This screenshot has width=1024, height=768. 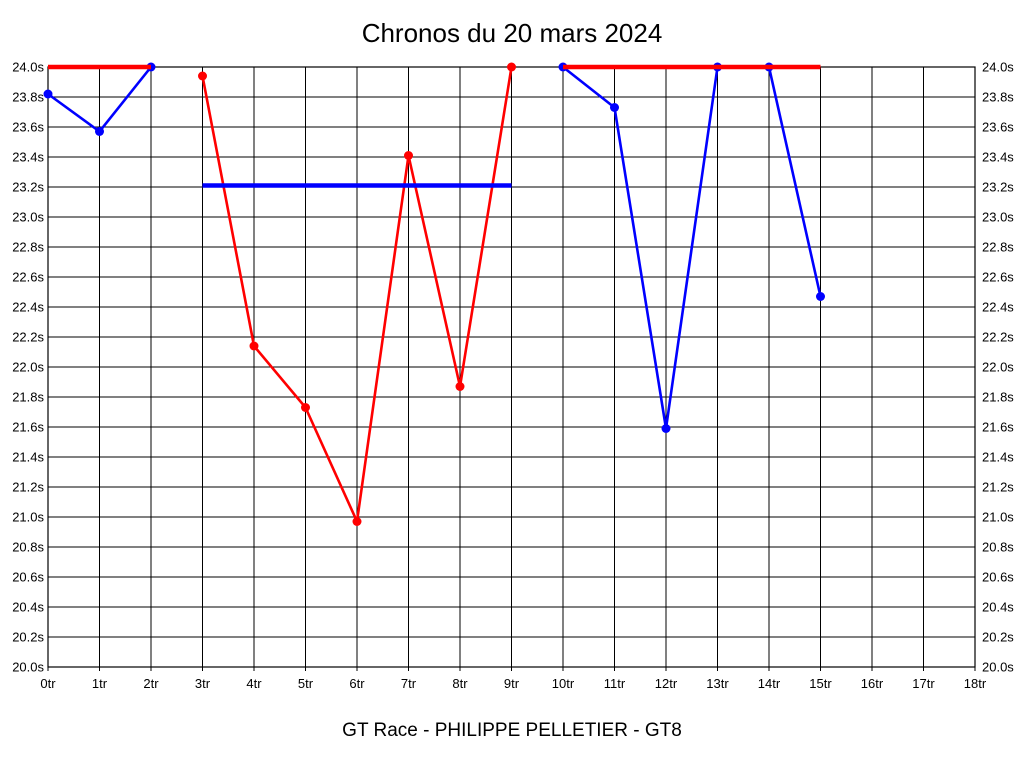 I want to click on y-tick-label-left: 22.0s, so click(x=28, y=367).